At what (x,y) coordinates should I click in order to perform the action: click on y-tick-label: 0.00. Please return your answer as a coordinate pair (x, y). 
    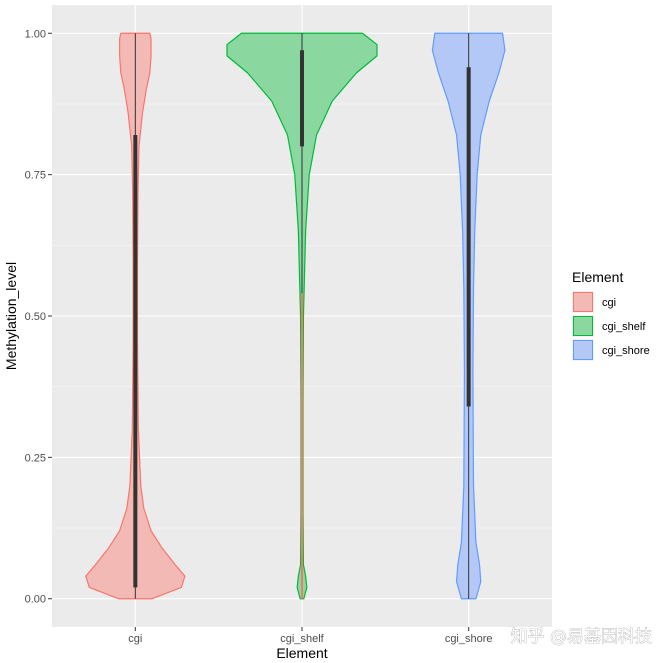
    Looking at the image, I should click on (35, 600).